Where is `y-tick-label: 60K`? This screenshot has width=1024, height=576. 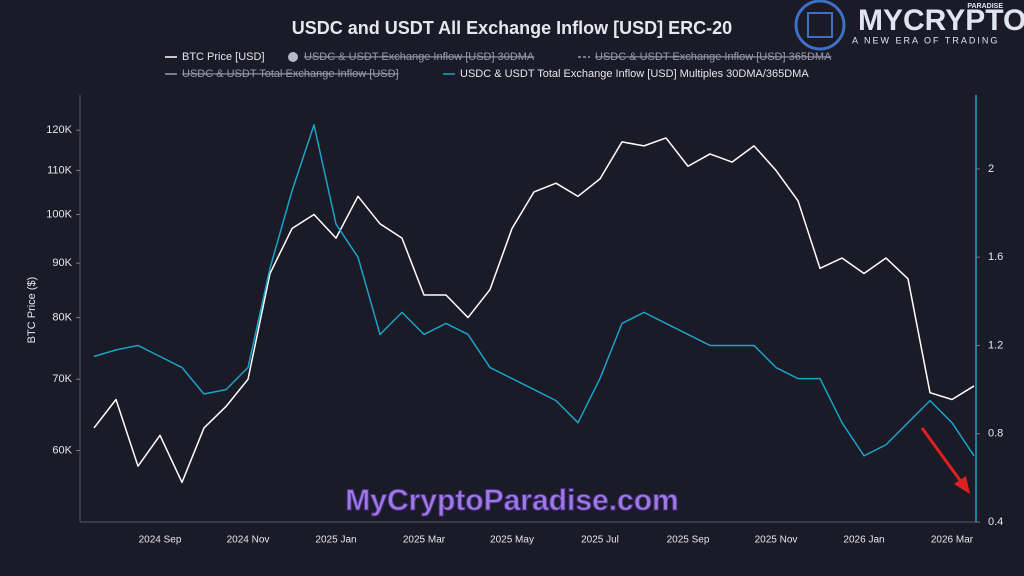
y-tick-label: 60K is located at coordinates (62, 450).